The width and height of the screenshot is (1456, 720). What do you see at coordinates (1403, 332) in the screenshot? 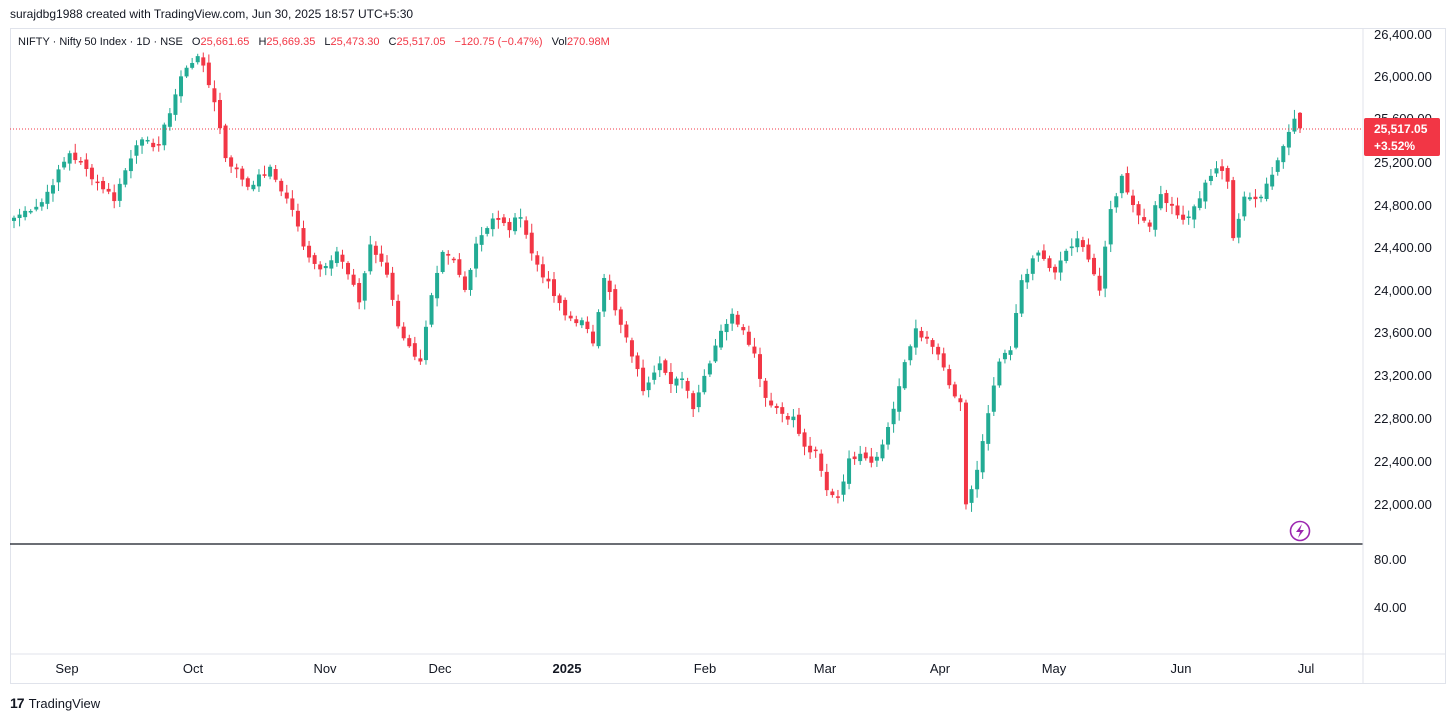
I see `price-tick: 23,600.00` at bounding box center [1403, 332].